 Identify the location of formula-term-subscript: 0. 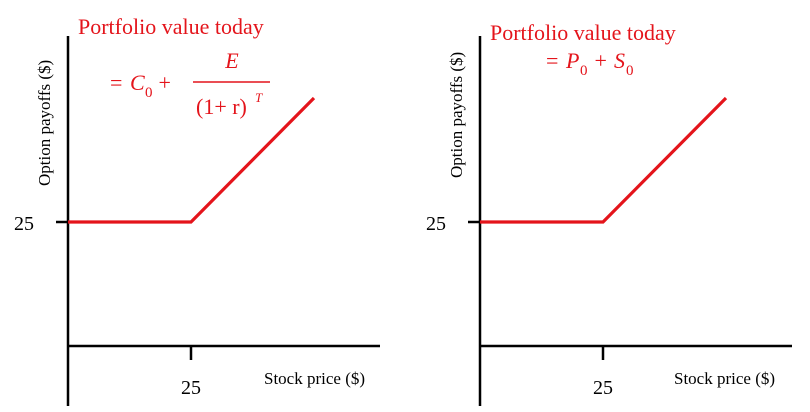
(149, 93).